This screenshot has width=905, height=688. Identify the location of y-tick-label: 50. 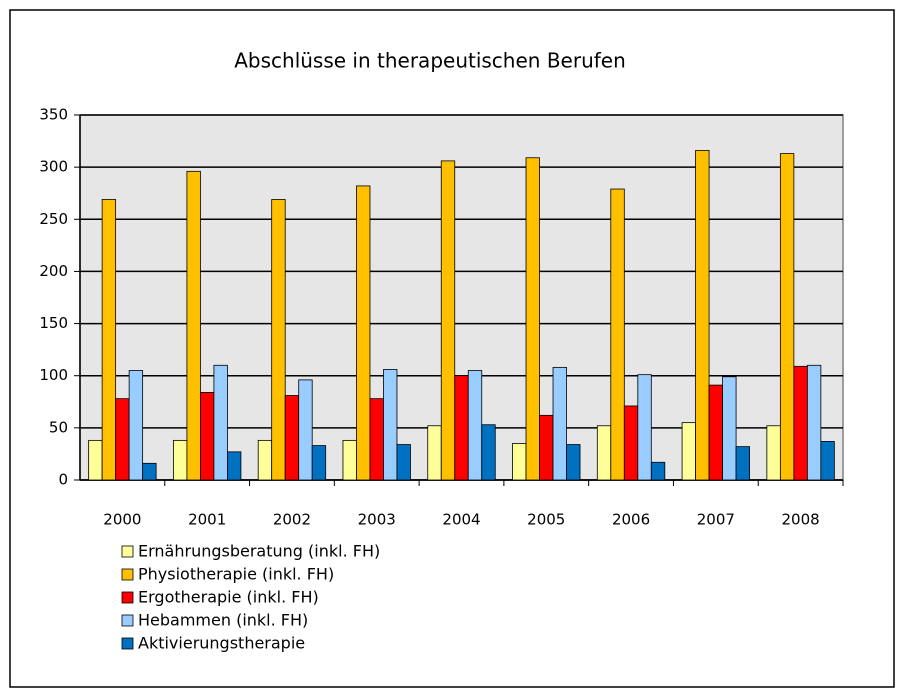
(58, 427).